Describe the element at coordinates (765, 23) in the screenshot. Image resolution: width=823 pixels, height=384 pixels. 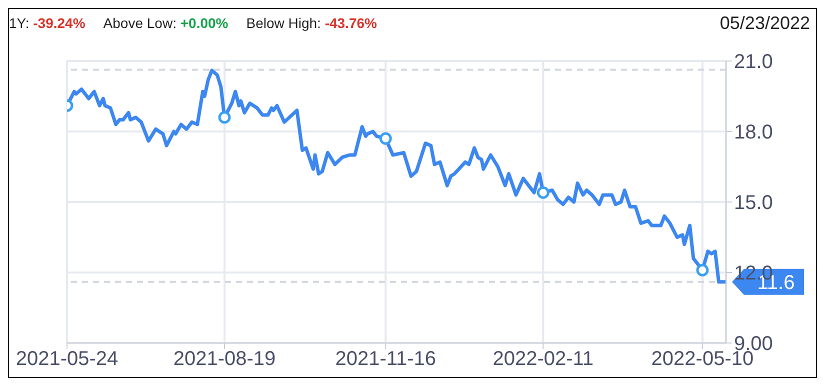
I see `text: 05/23/2022` at that location.